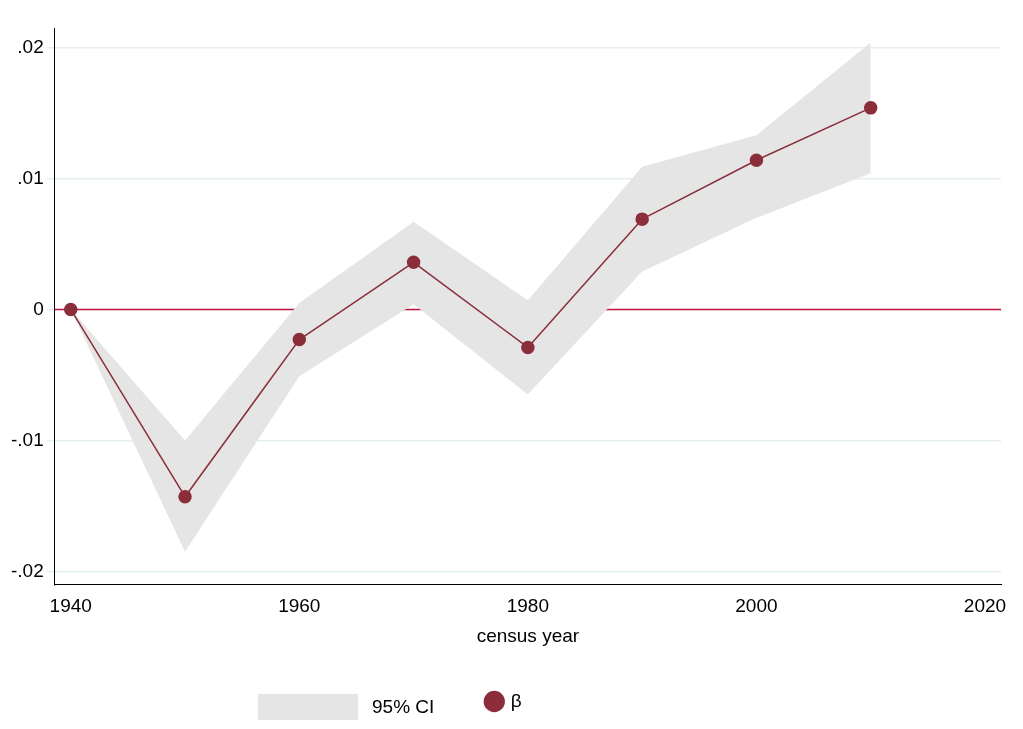 This screenshot has height=729, width=1023. Describe the element at coordinates (38, 308) in the screenshot. I see `y-tick-label: 0` at that location.